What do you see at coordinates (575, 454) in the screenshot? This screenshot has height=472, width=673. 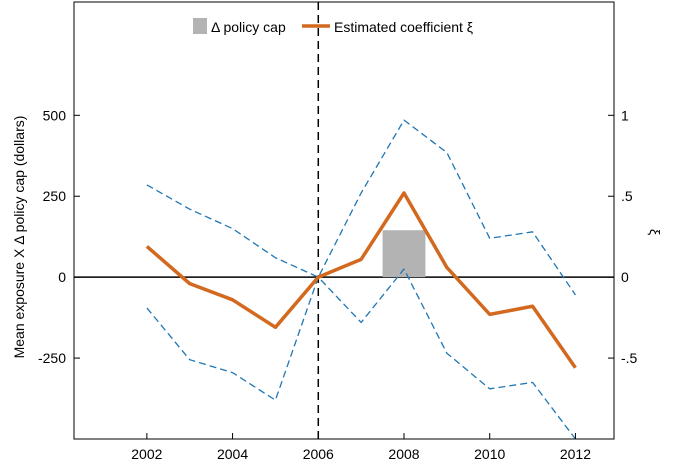 I see `x-tick-label: 2012` at bounding box center [575, 454].